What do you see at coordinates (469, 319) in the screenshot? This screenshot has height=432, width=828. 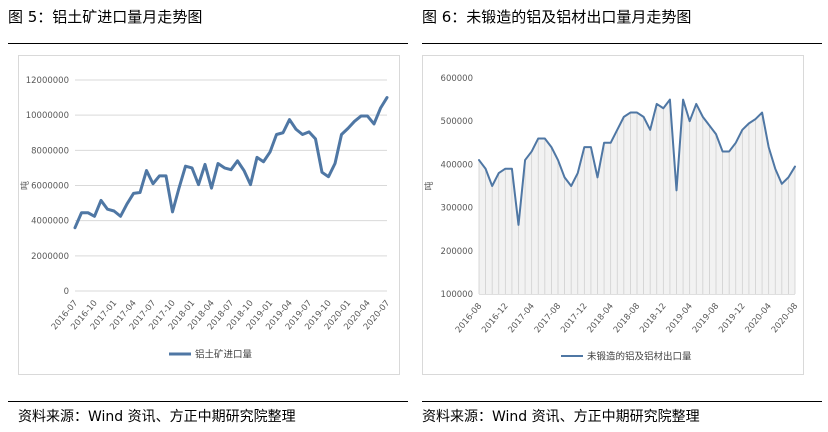 I see `x-tick-label: 2016-08` at bounding box center [469, 319].